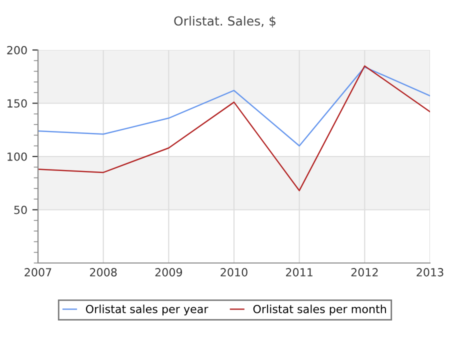 The width and height of the screenshot is (450, 350). What do you see at coordinates (168, 272) in the screenshot?
I see `x-tick-label: 2009` at bounding box center [168, 272].